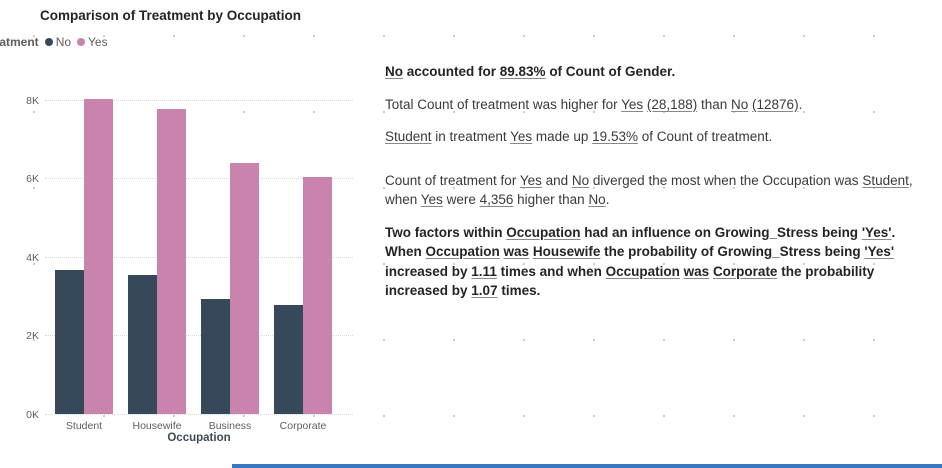 The image size is (942, 468). Describe the element at coordinates (98, 42) in the screenshot. I see `legend-label: Yes` at that location.